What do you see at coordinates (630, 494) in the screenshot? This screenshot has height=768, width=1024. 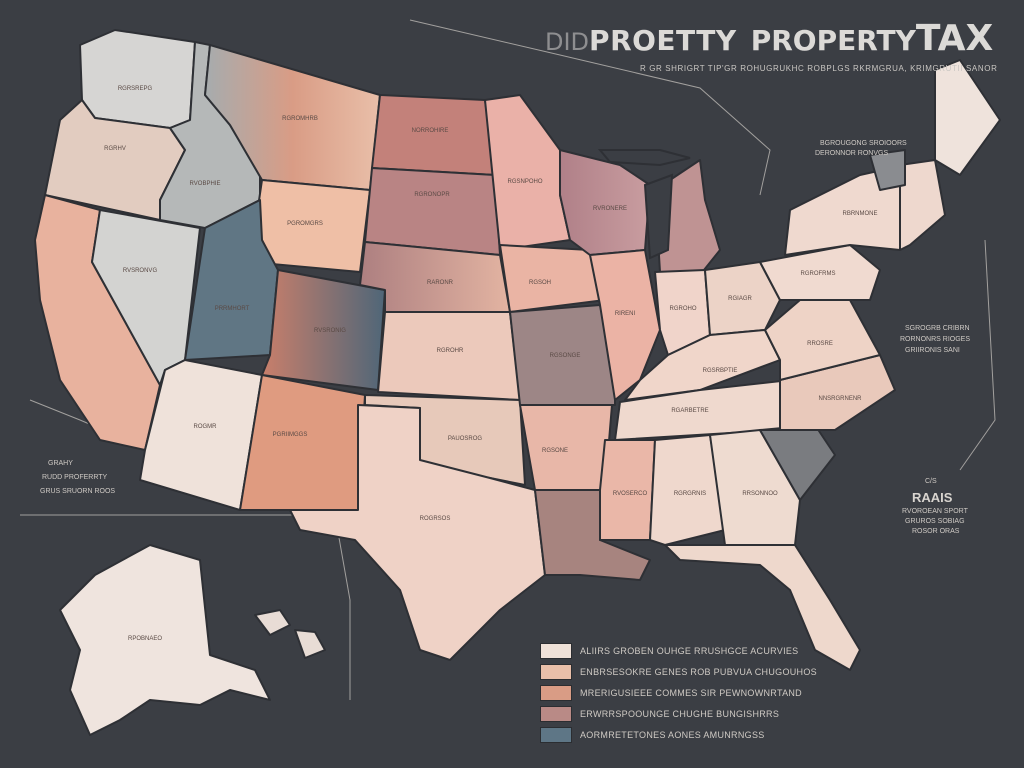 I see `state-label-ms: RVOSERCO` at bounding box center [630, 494].